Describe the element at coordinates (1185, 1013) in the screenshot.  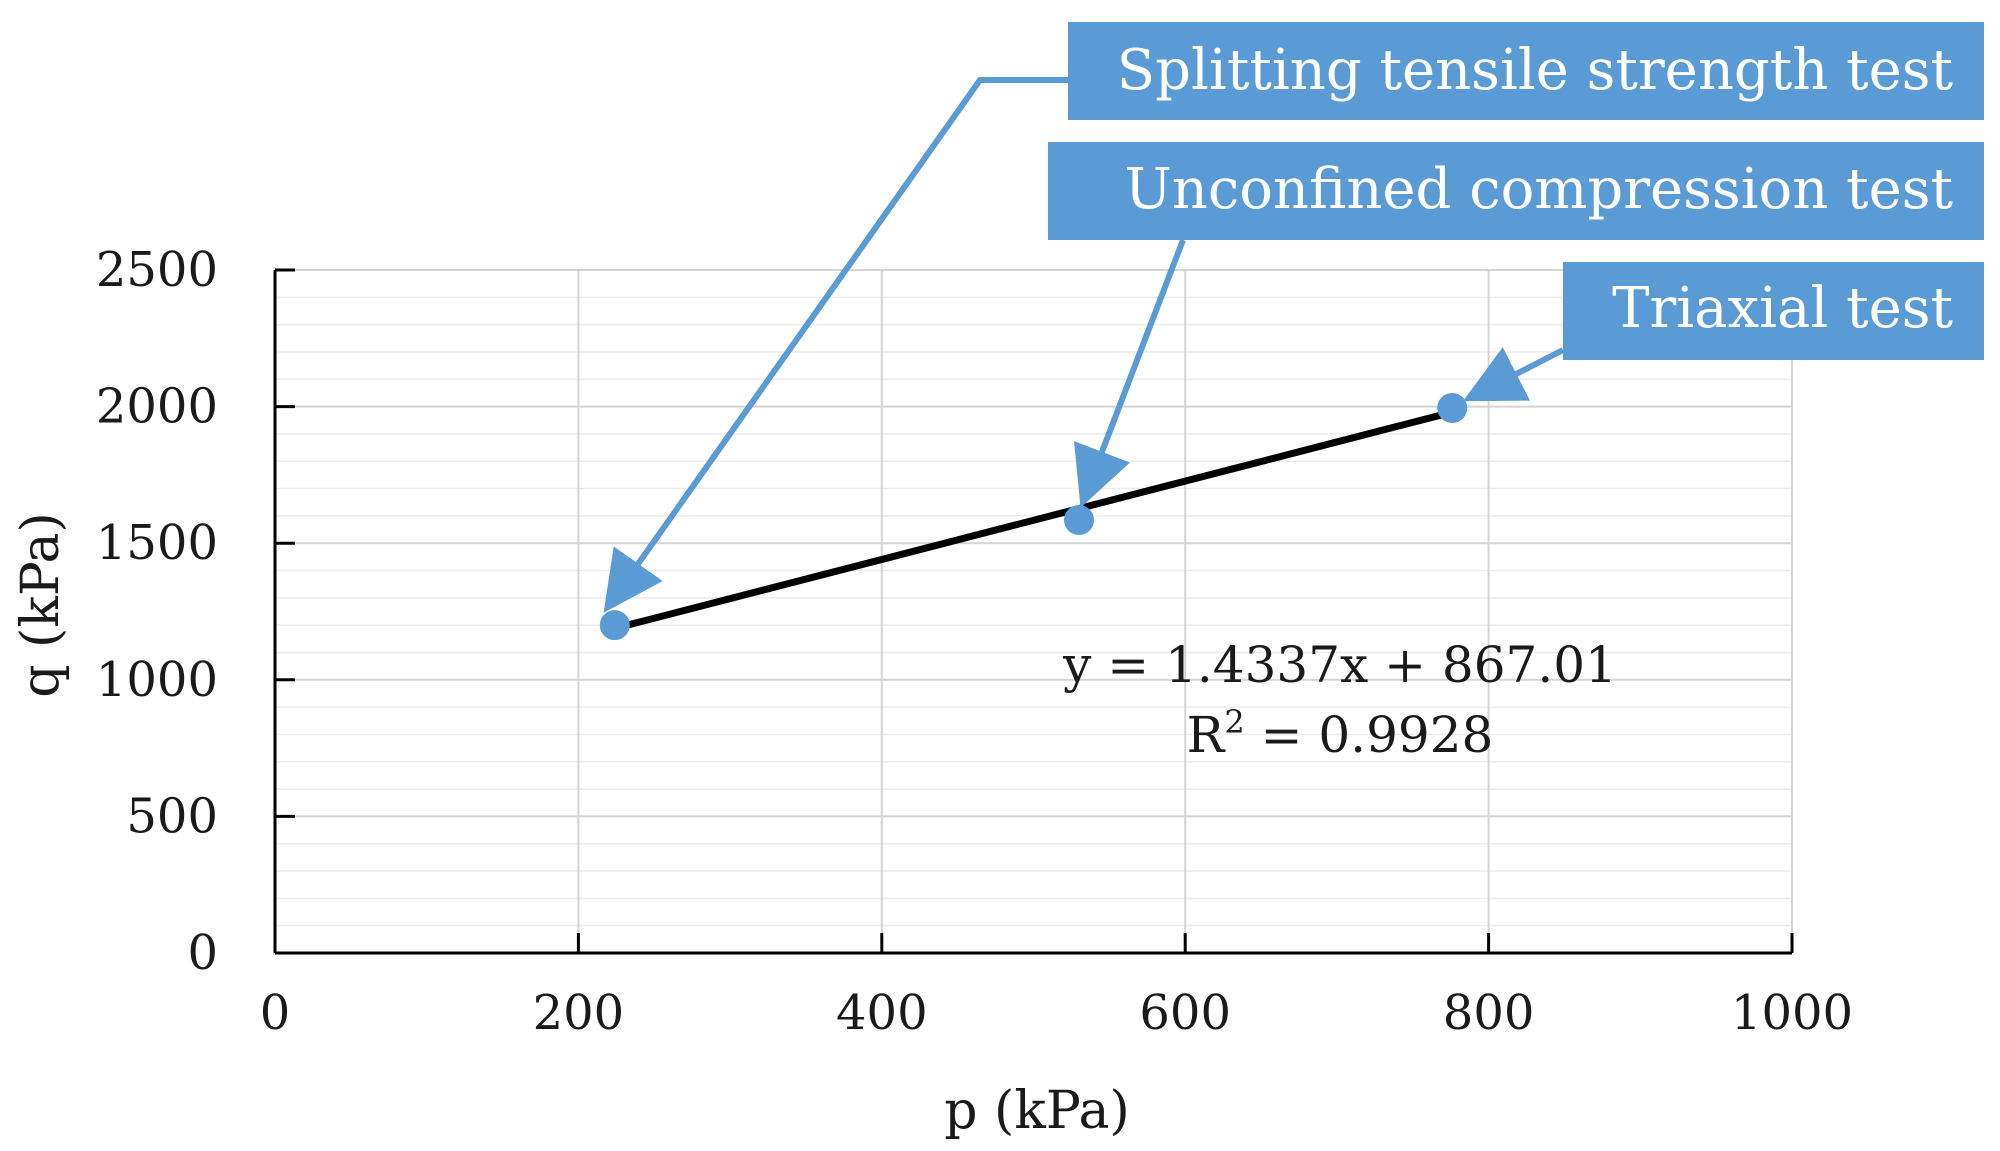
I see `x-tick-label: 600` at that location.